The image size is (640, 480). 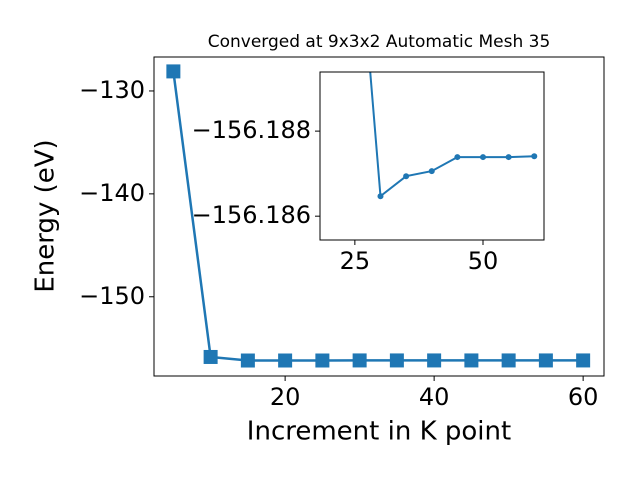 I want to click on chart-title: Converged at 9x3x2 Automatic Mesh 35, so click(x=379, y=42).